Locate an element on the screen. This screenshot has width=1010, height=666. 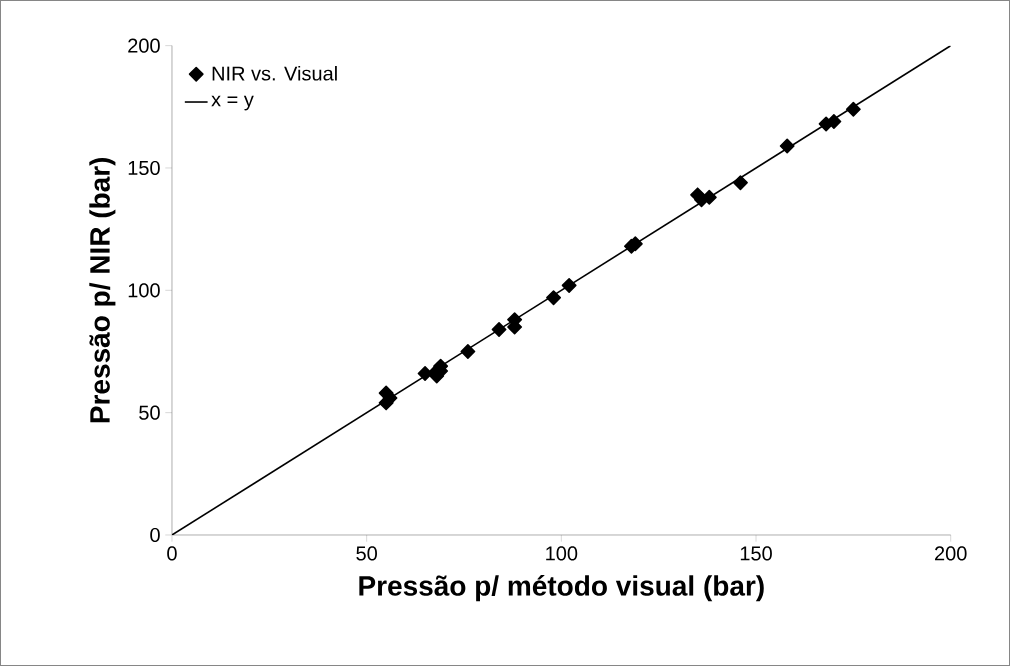
y-tick-label: 50 is located at coordinates (149, 412).